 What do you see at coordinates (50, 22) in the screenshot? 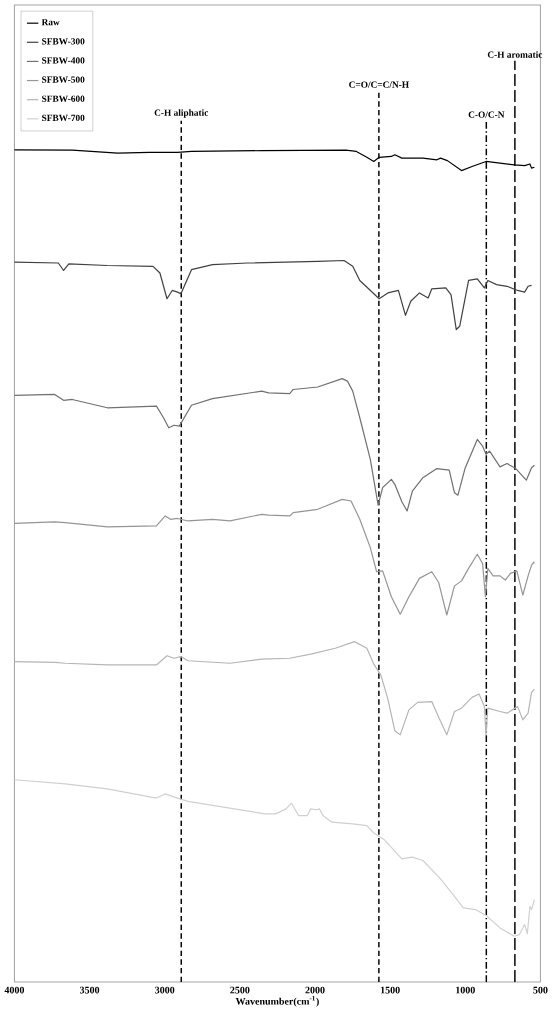
I see `legend-label: Raw` at bounding box center [50, 22].